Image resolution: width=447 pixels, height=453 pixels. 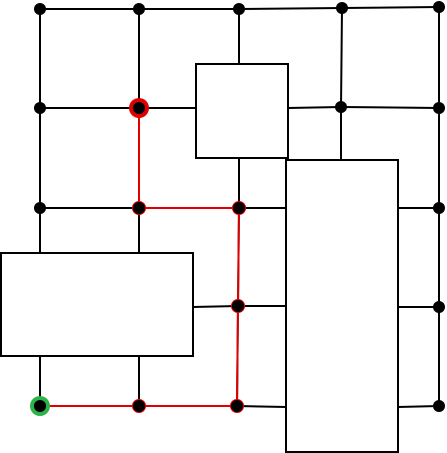 I want to click on upper-center-block, so click(x=242, y=111).